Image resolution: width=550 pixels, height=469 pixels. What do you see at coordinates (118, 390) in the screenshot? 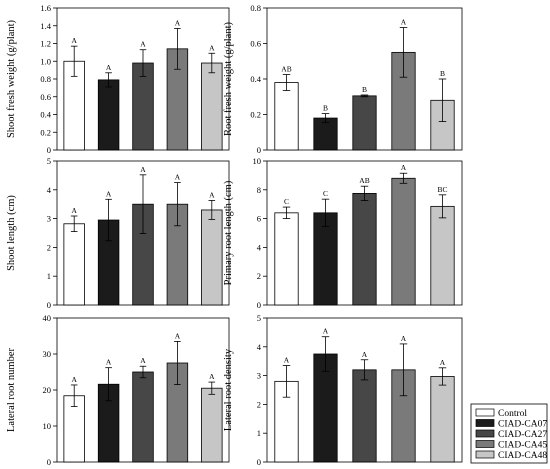
I see `chart-panel: 0 10 20 30 40 Lateral root number A A A A A` at bounding box center [118, 390].